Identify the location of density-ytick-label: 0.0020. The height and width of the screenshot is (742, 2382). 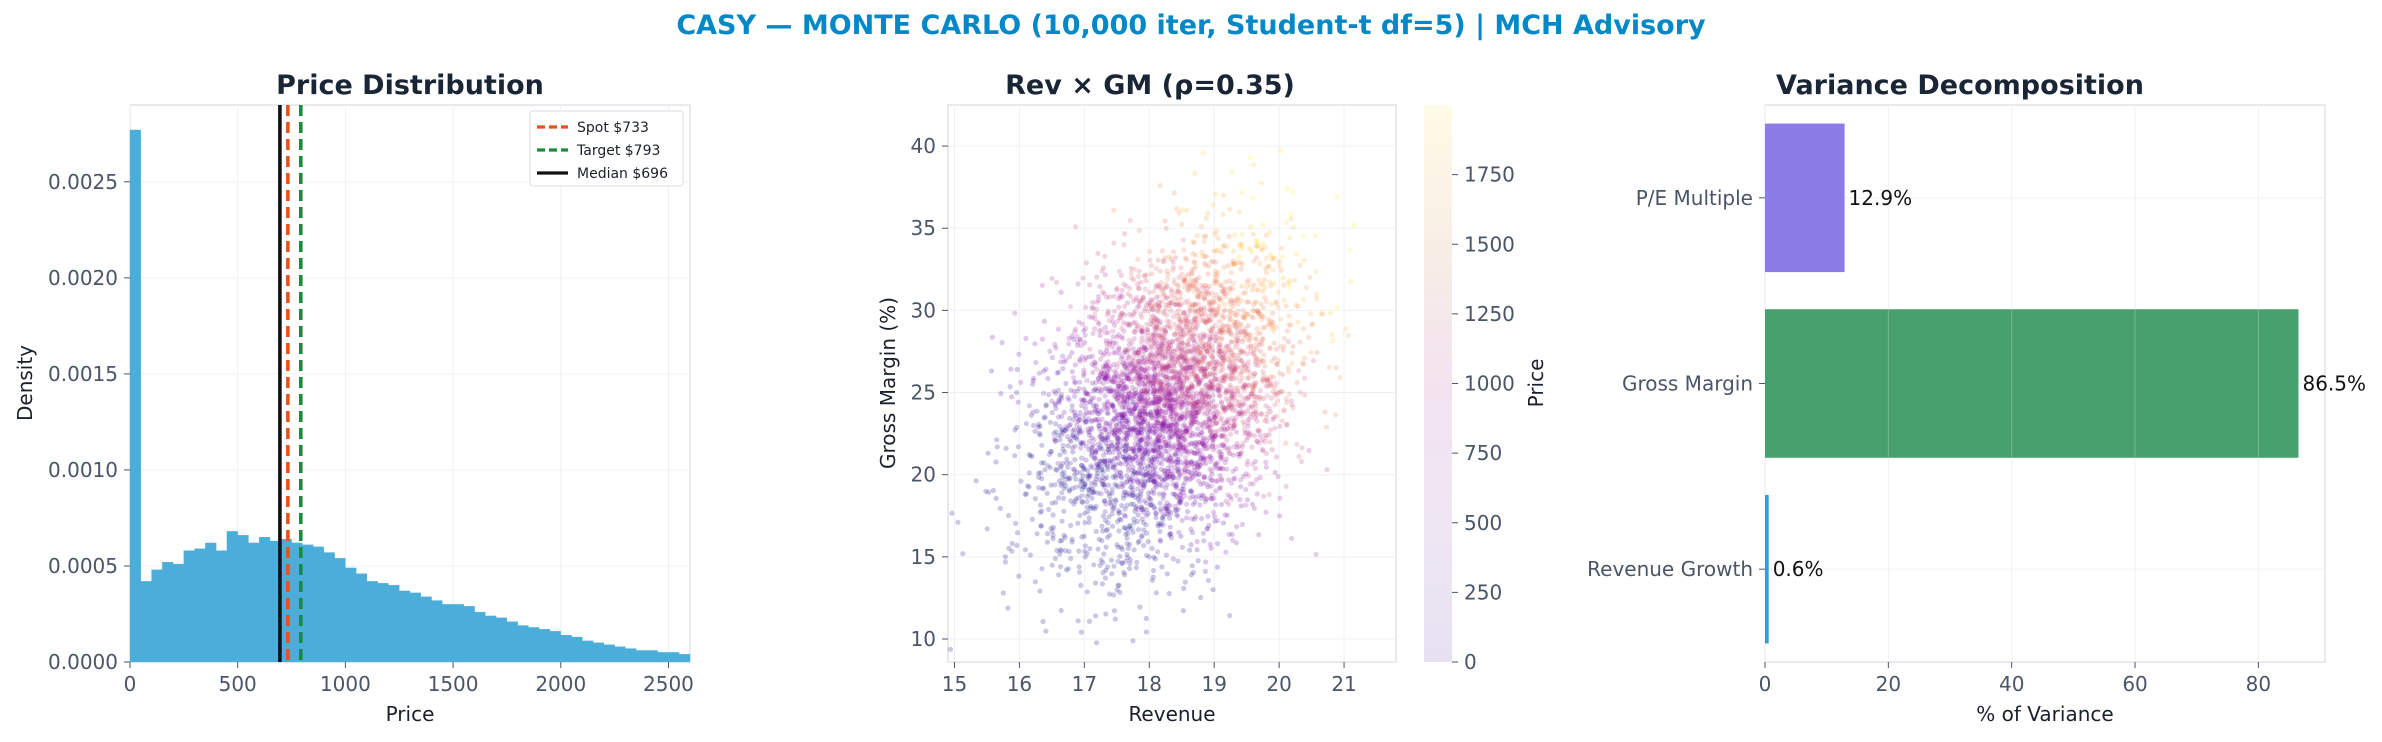
(83, 278).